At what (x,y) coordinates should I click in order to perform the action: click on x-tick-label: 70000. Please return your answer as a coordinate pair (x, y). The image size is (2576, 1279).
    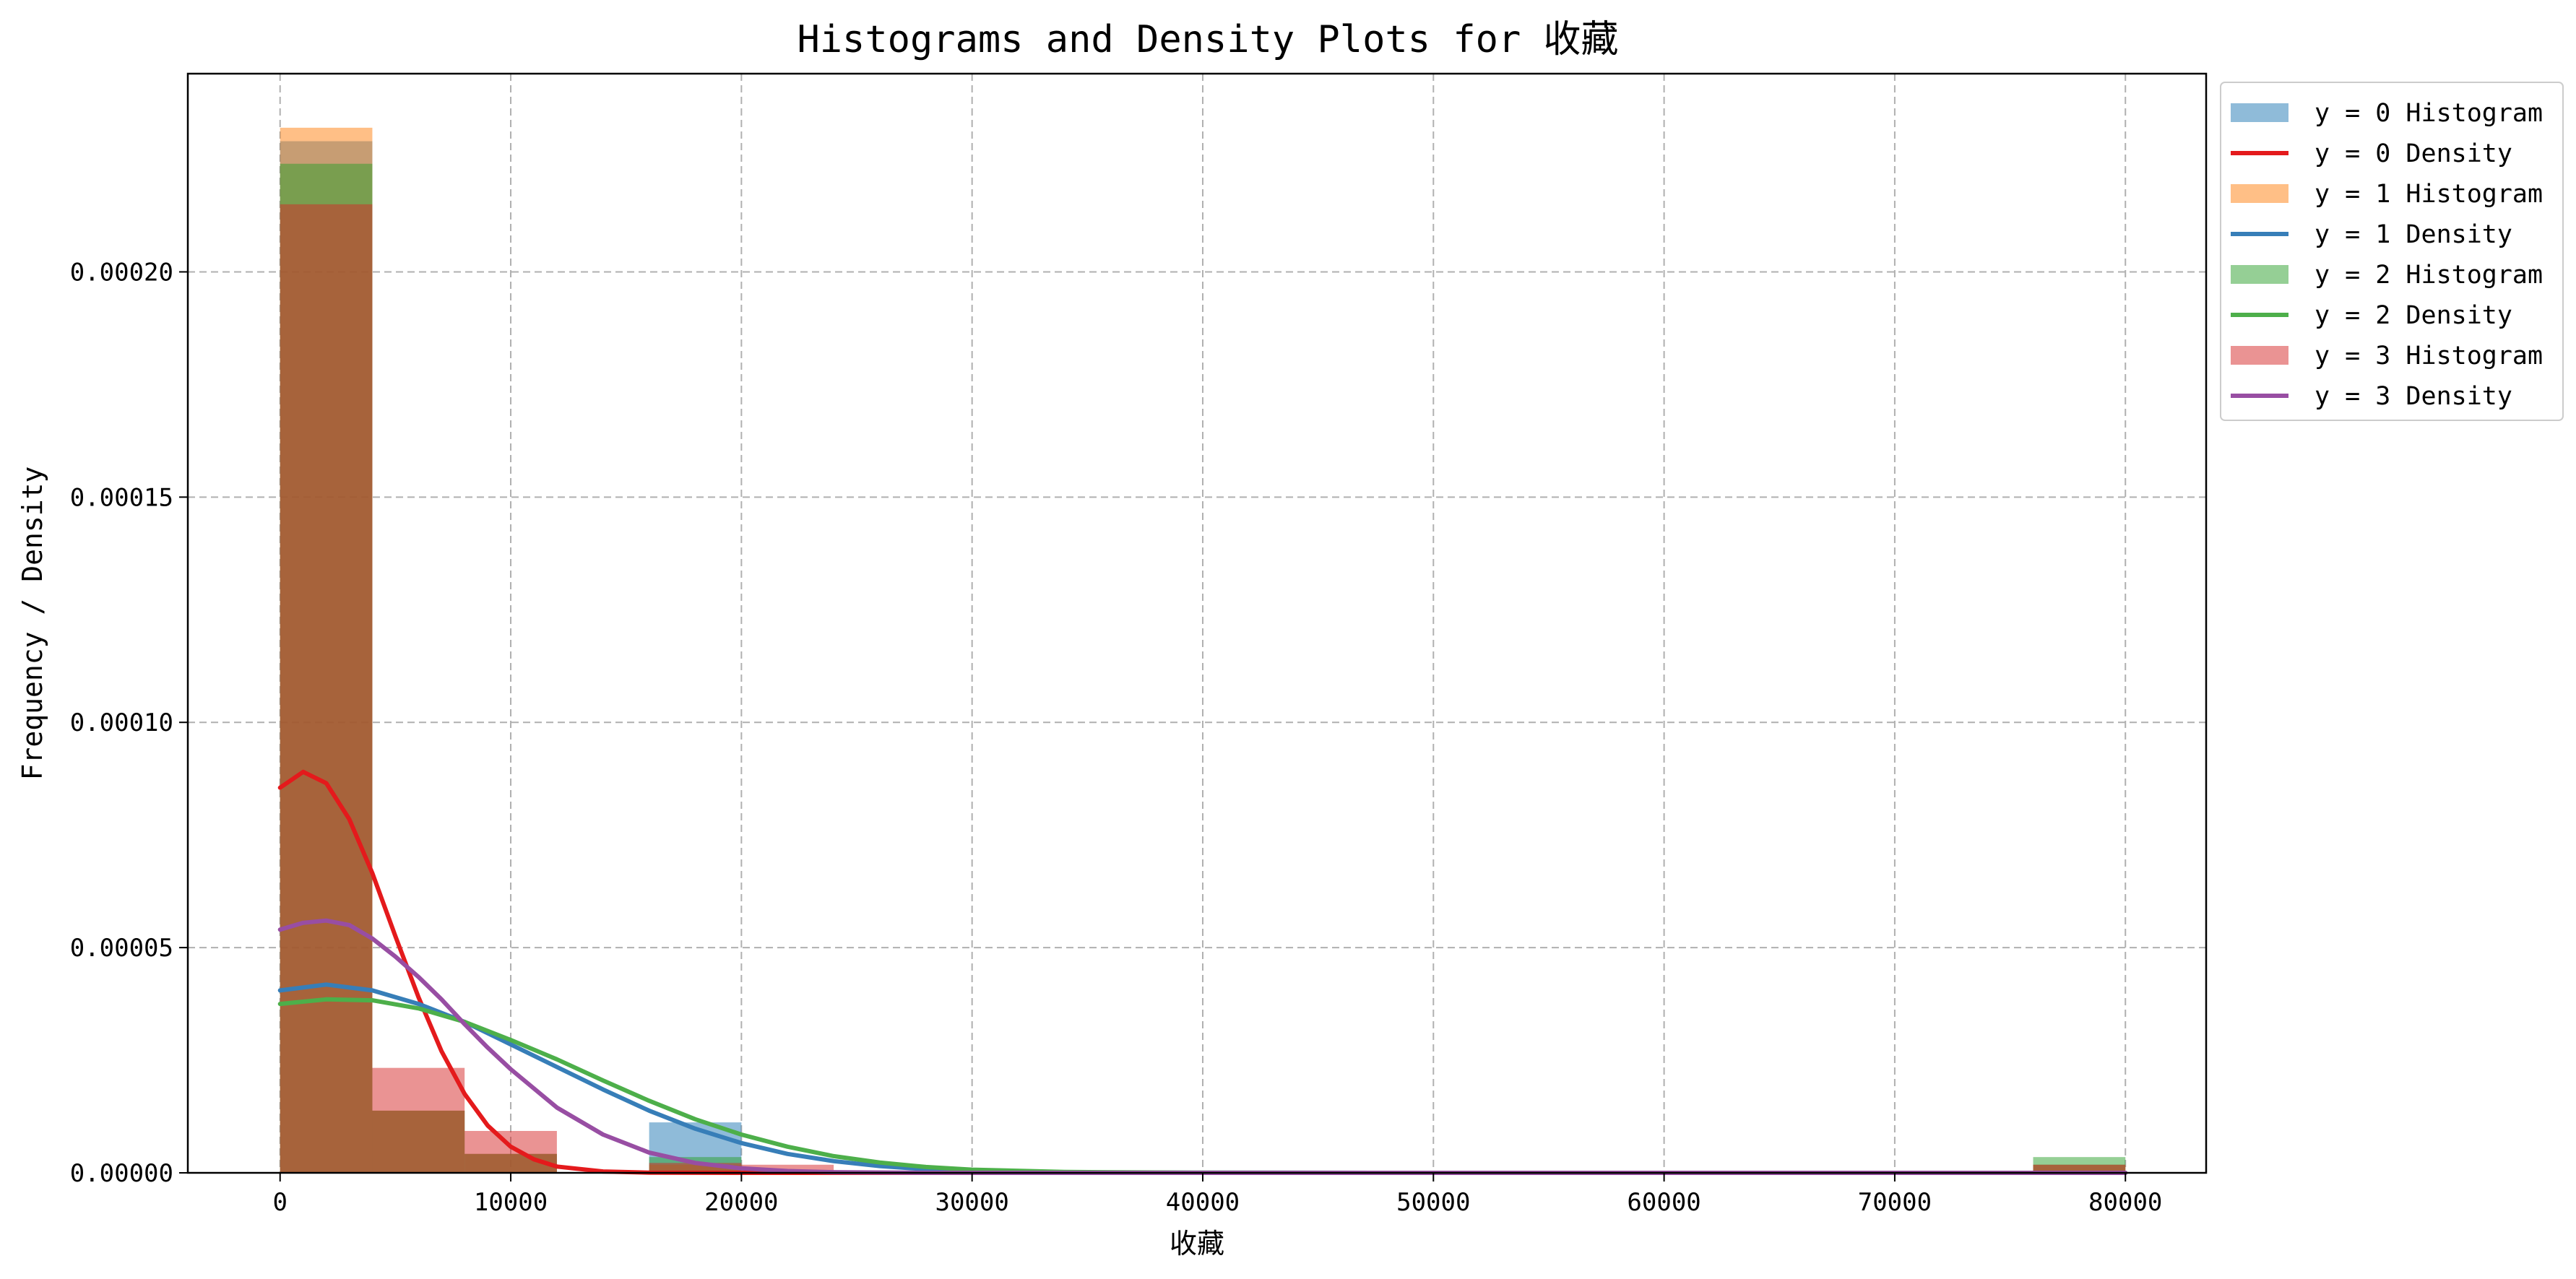
    Looking at the image, I should click on (1895, 1202).